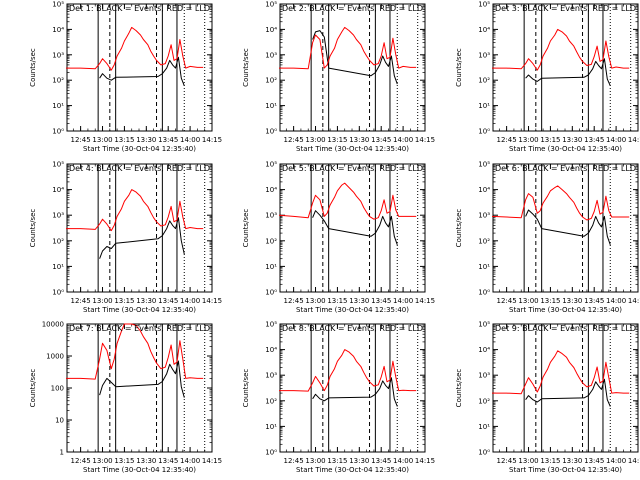 The width and height of the screenshot is (640, 480). I want to click on chart-title: Det 7: BLACK = Events, RED = LLD, so click(139, 328).